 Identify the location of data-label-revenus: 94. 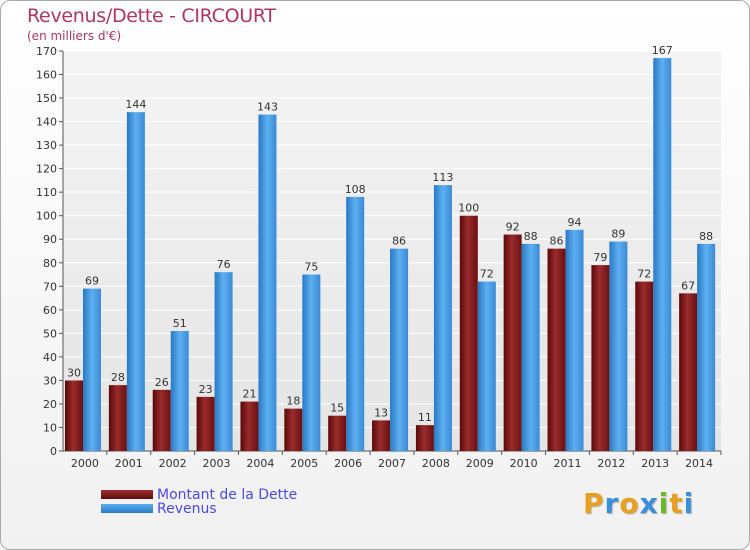
(575, 222).